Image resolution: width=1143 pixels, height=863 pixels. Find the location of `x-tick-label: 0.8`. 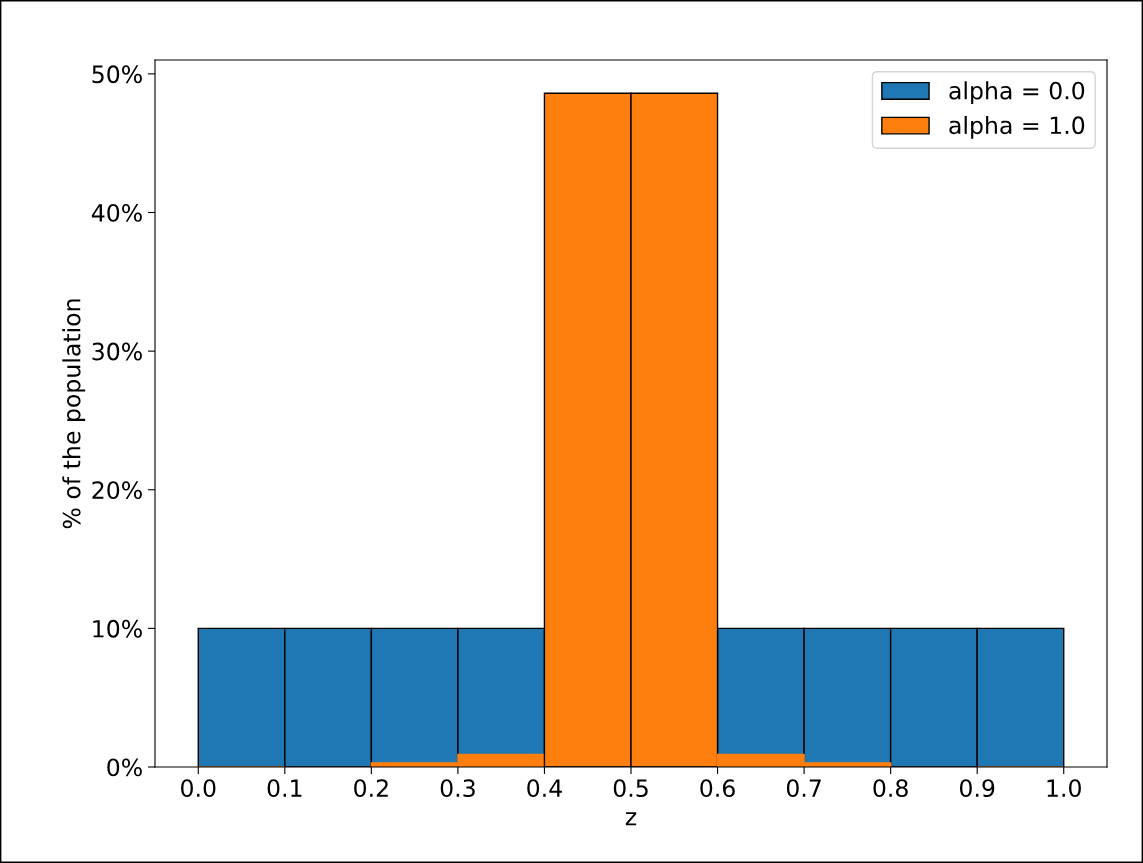

x-tick-label: 0.8 is located at coordinates (890, 788).